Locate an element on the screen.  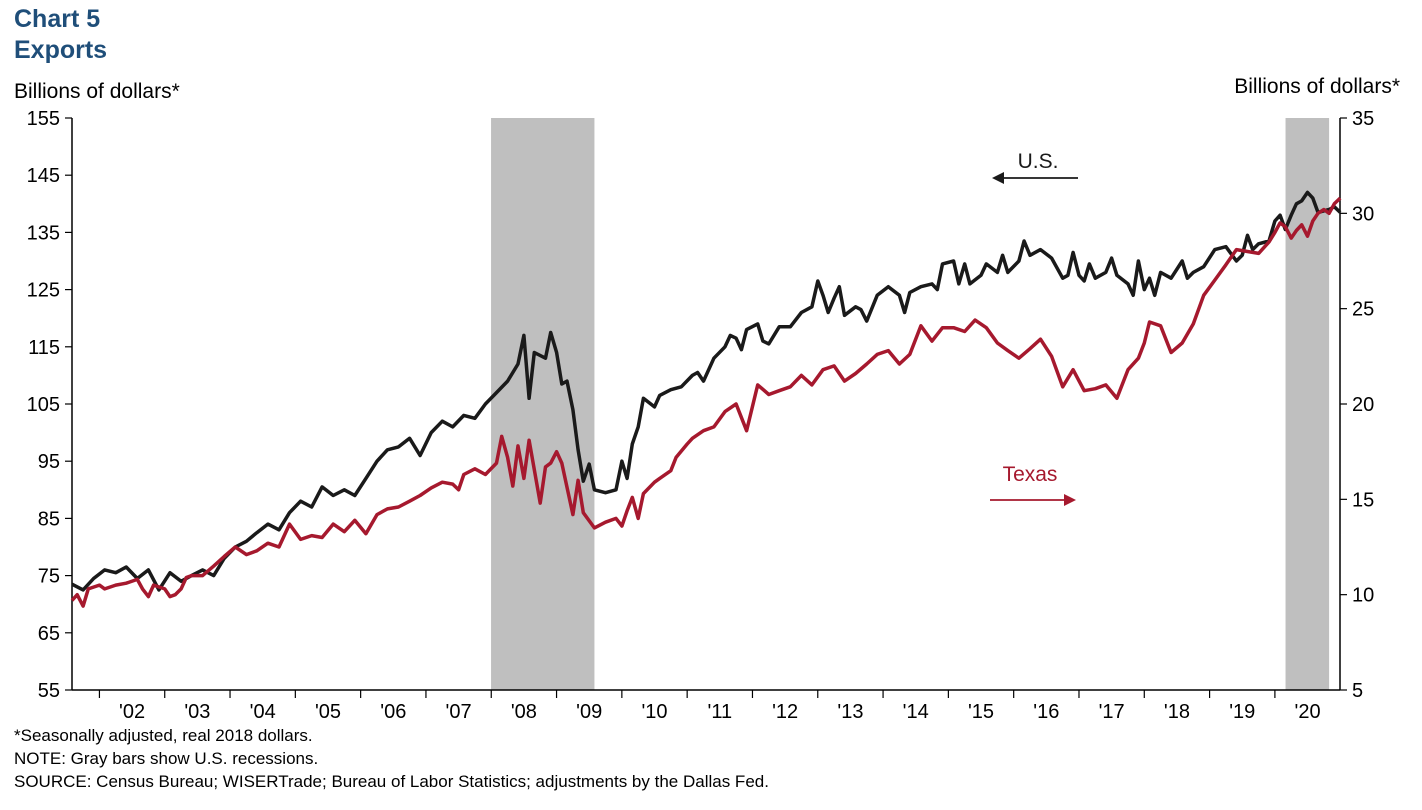
x-tick-label: '03 is located at coordinates (197, 712).